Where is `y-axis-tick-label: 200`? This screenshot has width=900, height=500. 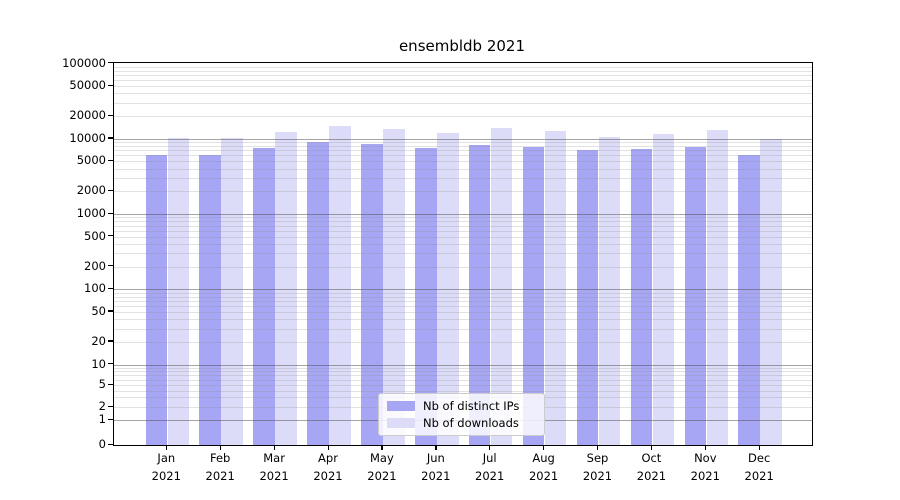 y-axis-tick-label: 200 is located at coordinates (95, 265).